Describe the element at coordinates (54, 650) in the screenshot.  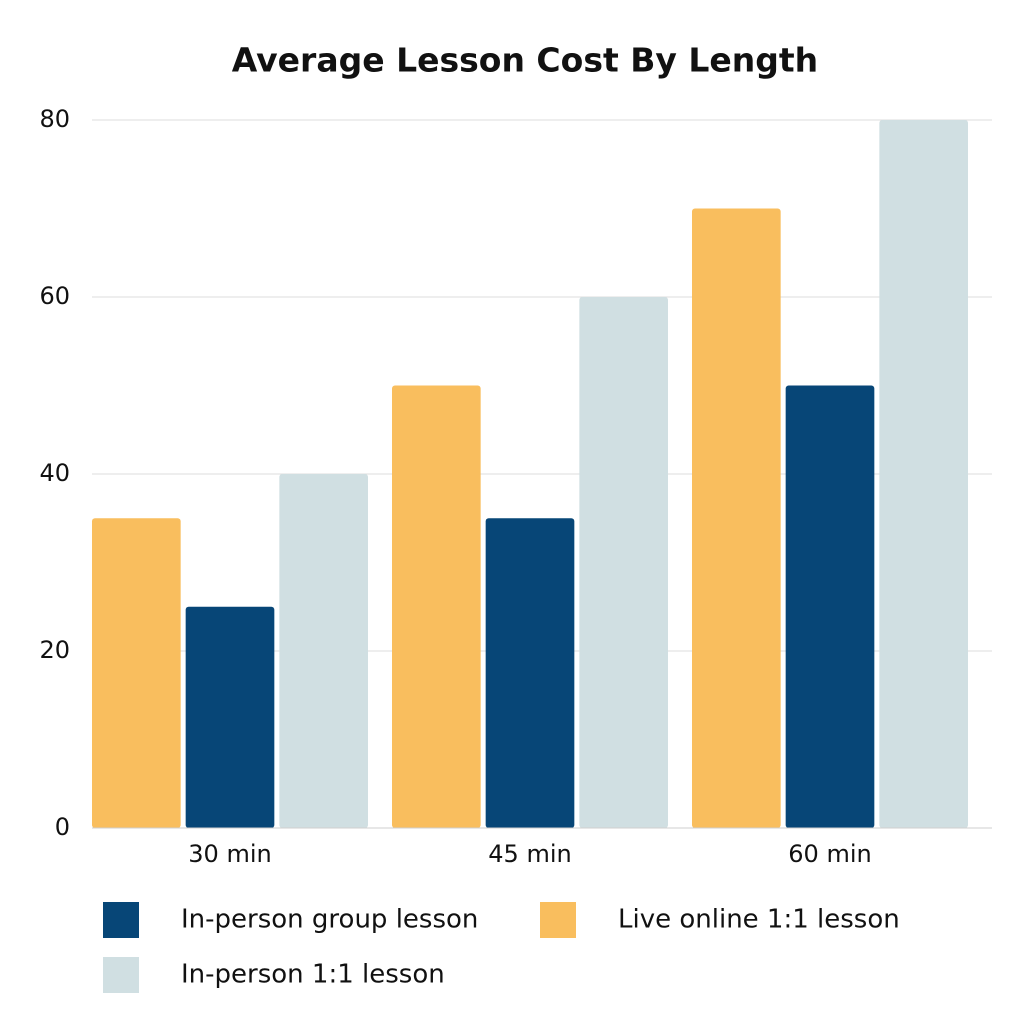
I see `y-tick-label: 20` at that location.